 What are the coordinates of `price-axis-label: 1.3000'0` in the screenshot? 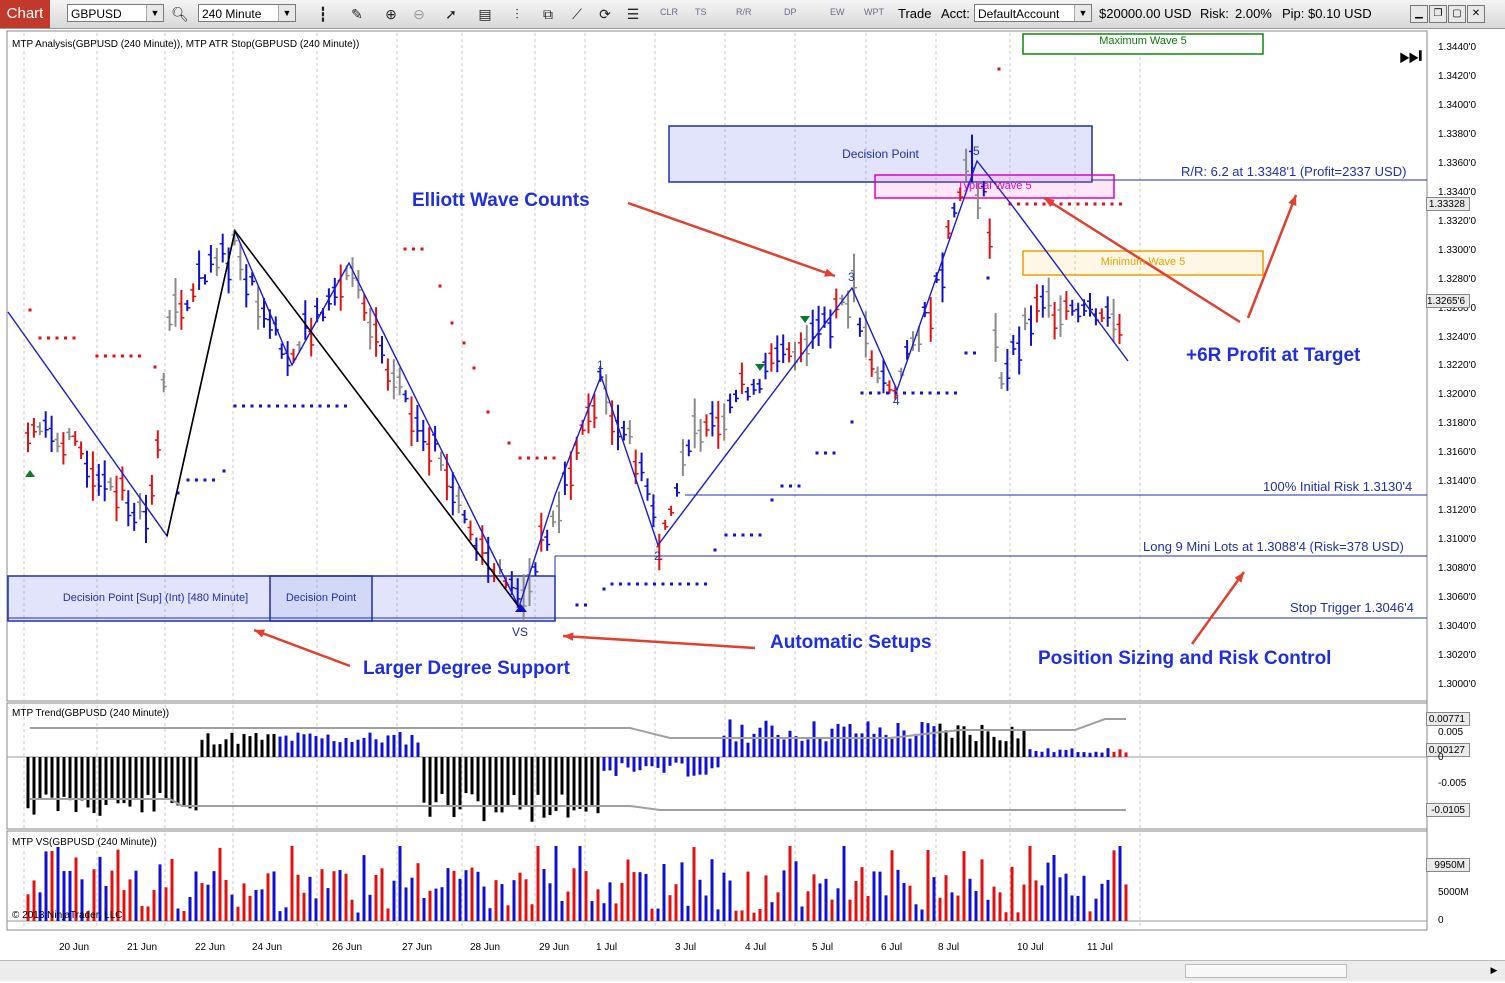 It's located at (1457, 684).